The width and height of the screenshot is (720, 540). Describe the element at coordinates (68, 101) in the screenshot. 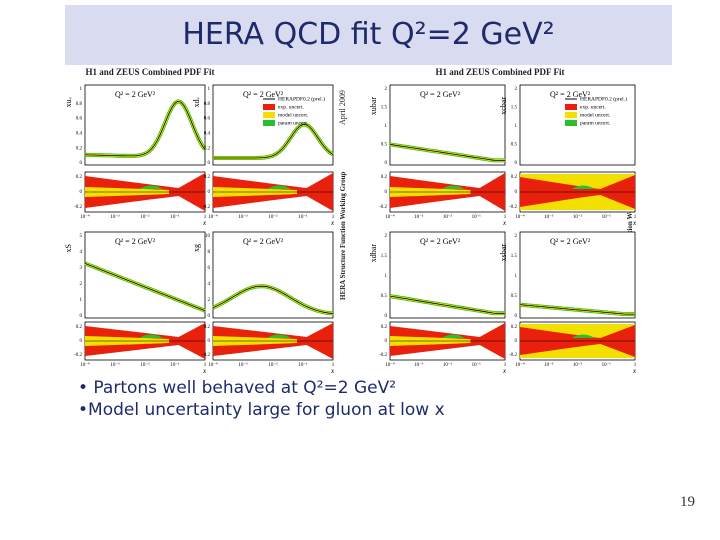

I see `panel-label: xuᵥ` at that location.